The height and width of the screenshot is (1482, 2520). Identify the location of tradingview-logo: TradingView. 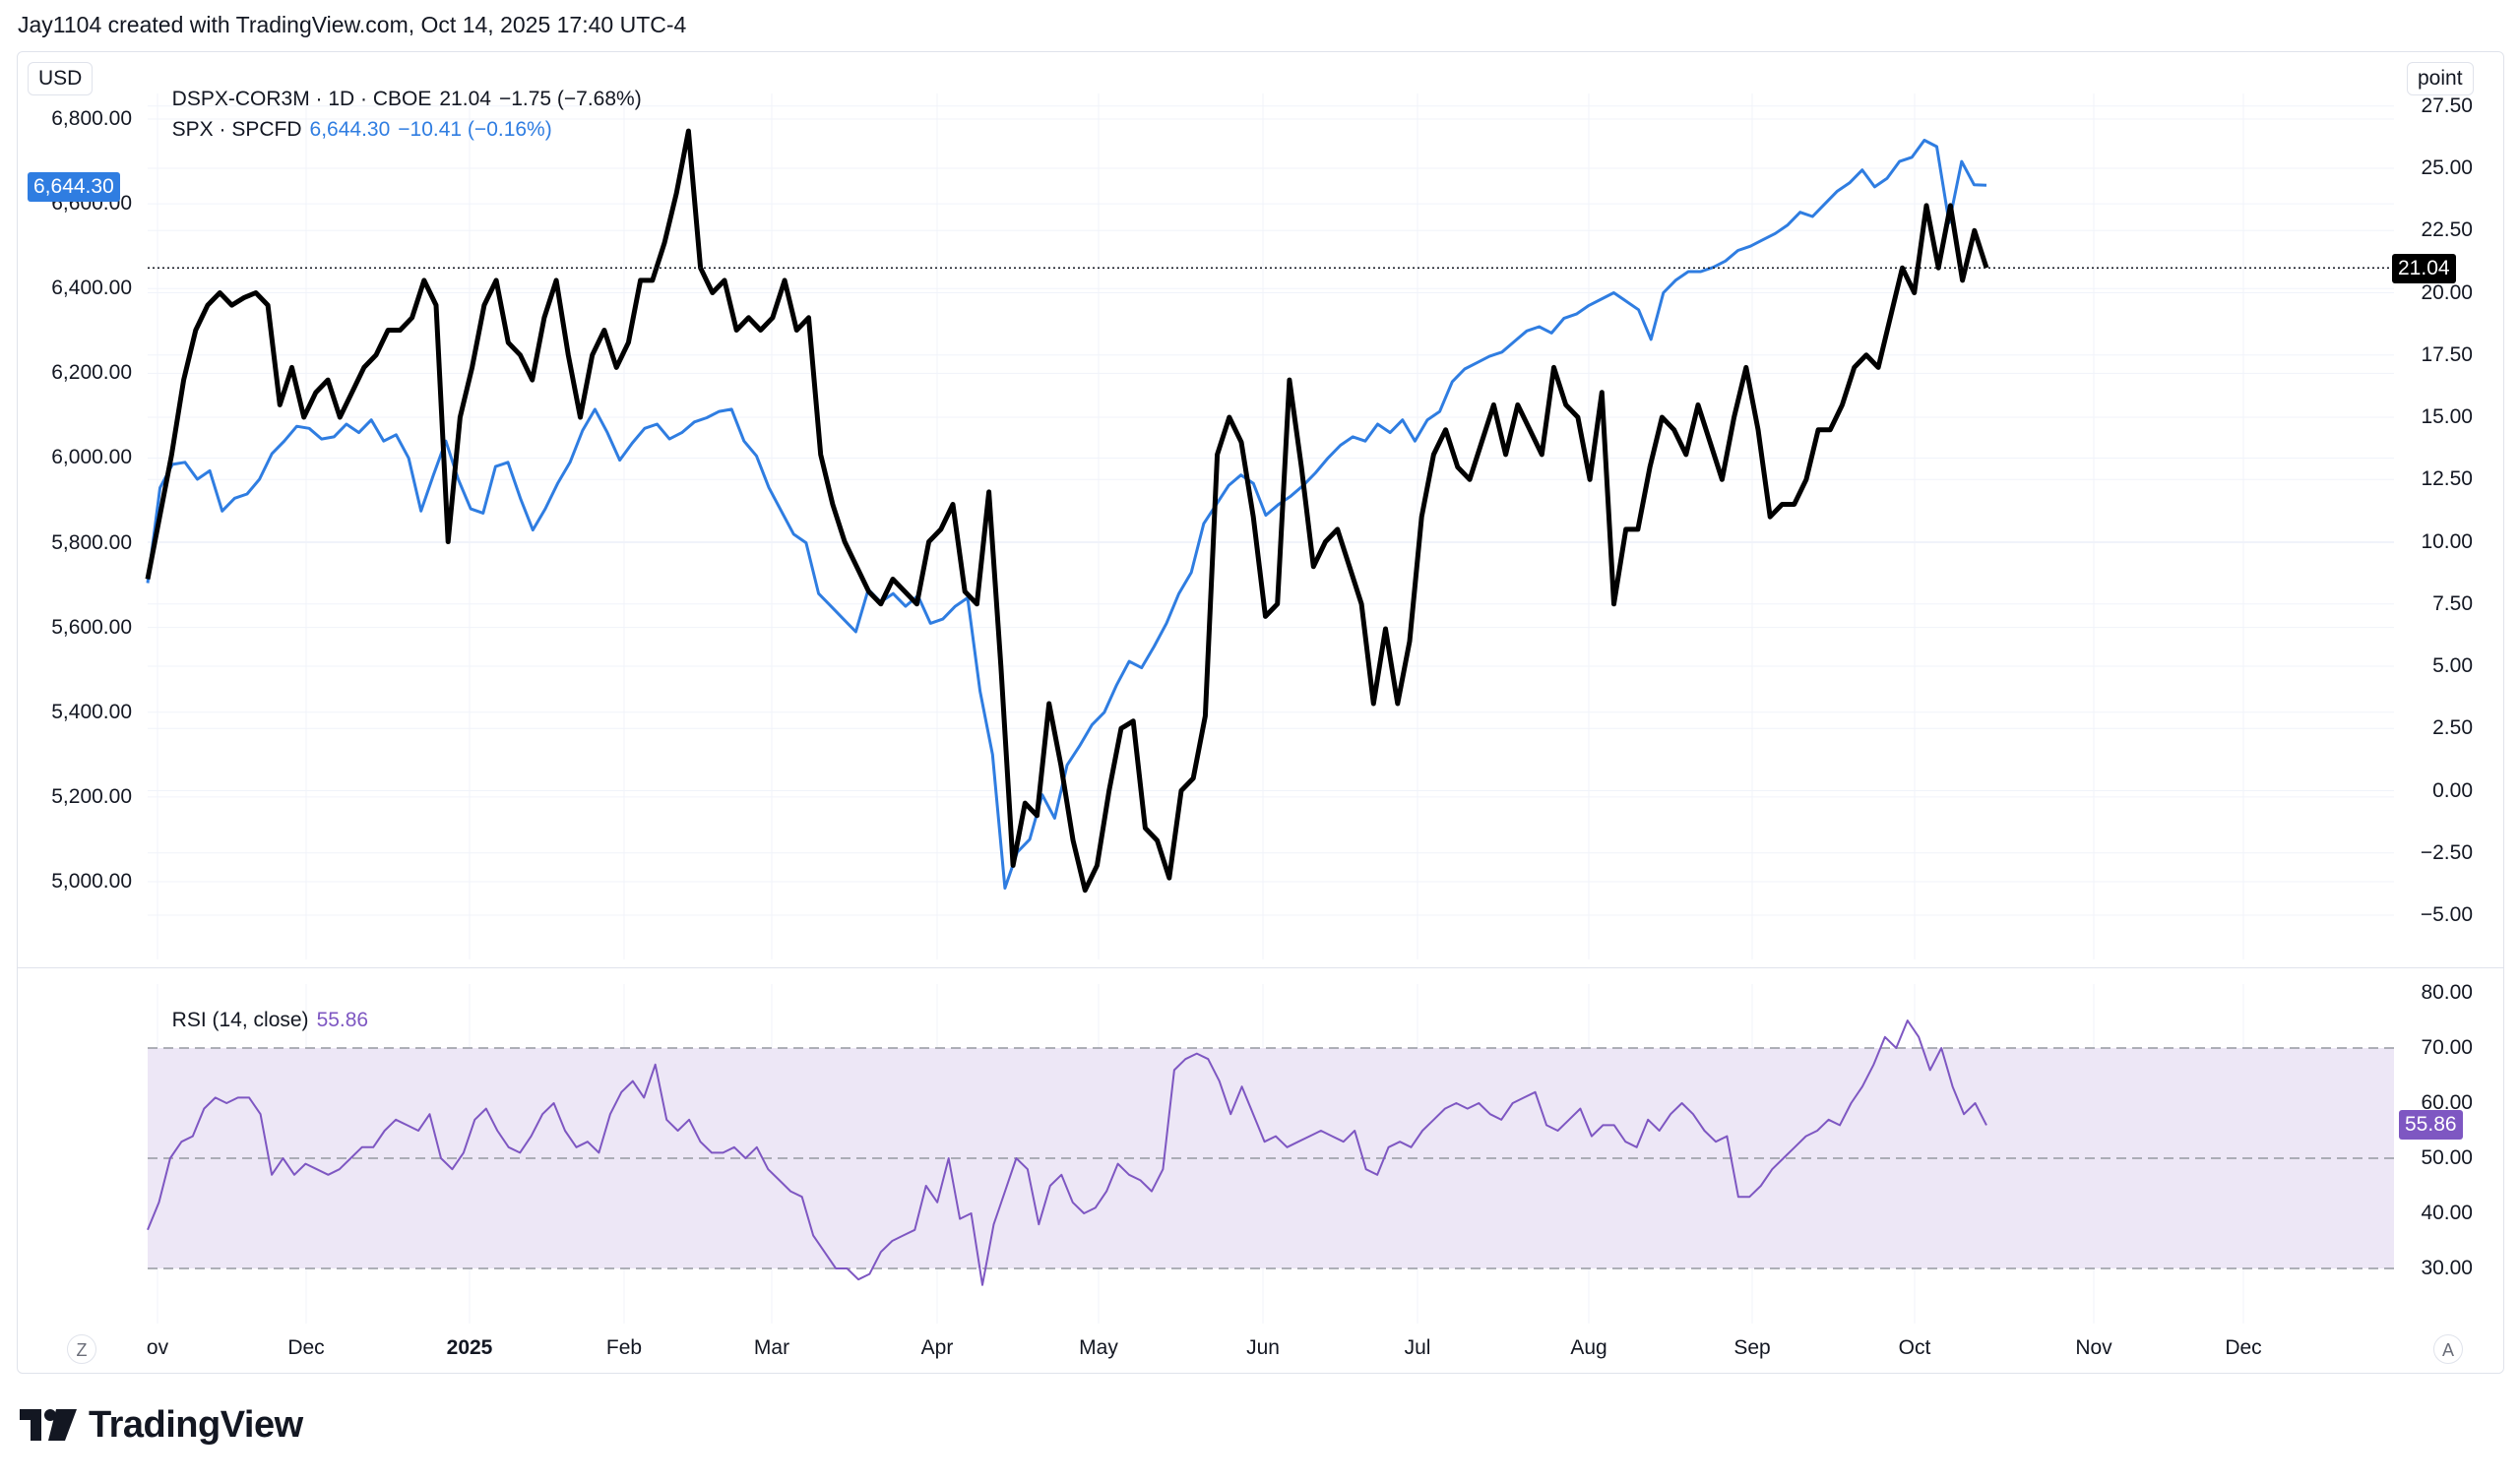
(161, 1425).